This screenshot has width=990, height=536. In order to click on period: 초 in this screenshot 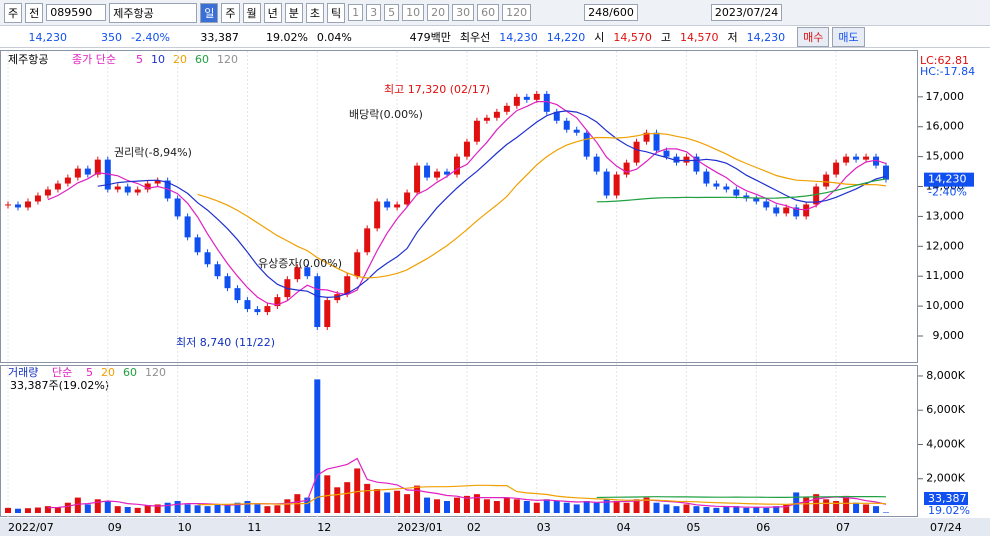, I will do `click(314, 12)`.